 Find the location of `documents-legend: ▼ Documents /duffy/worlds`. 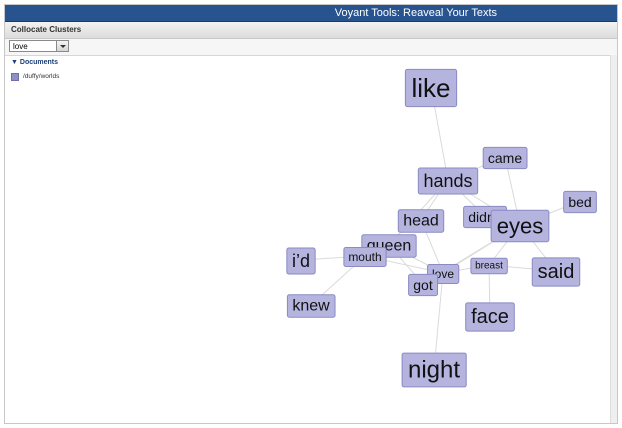

documents-legend: ▼ Documents /duffy/worlds is located at coordinates (35, 69).